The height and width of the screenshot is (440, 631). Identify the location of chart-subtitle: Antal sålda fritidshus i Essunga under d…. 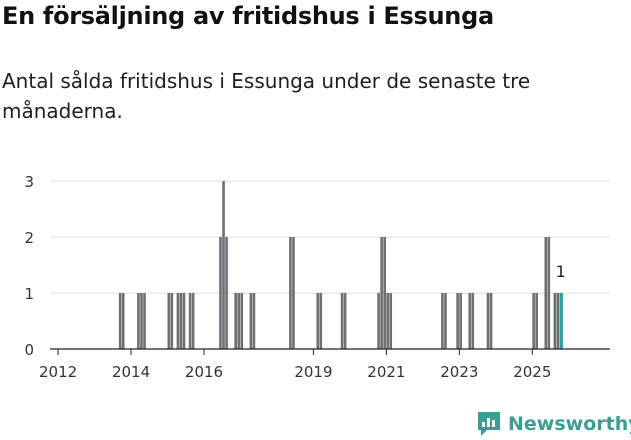
(266, 96).